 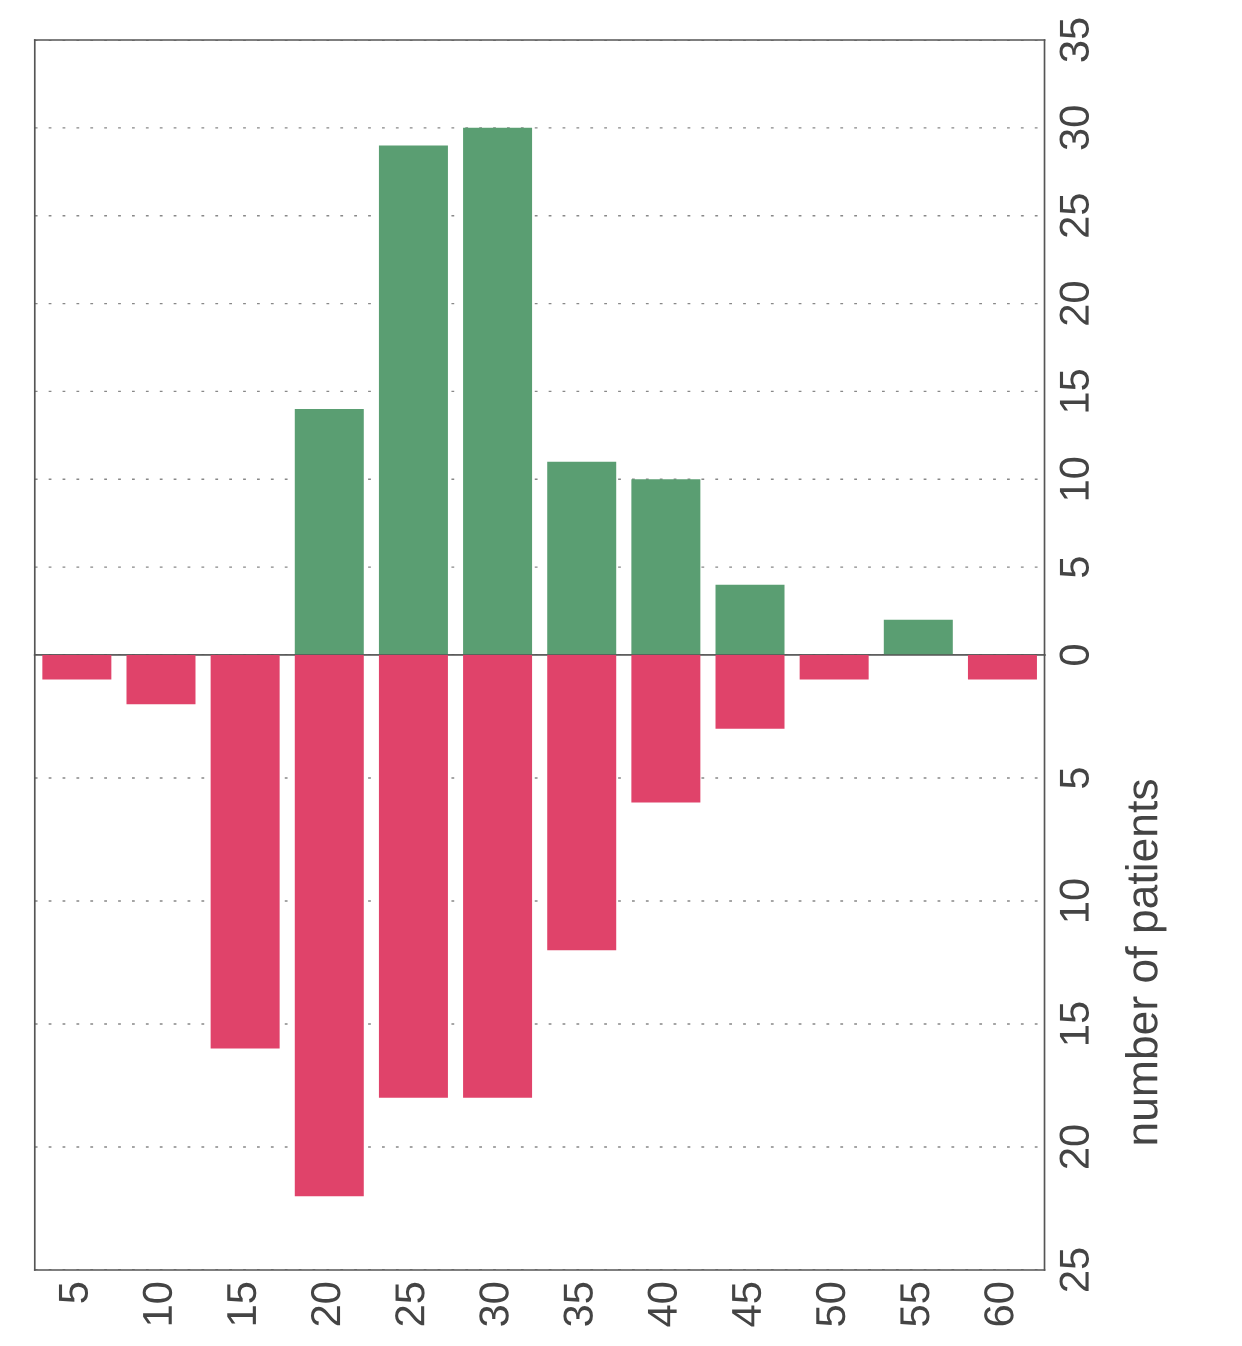 I want to click on x-tick-label: 40, so click(x=662, y=1304).